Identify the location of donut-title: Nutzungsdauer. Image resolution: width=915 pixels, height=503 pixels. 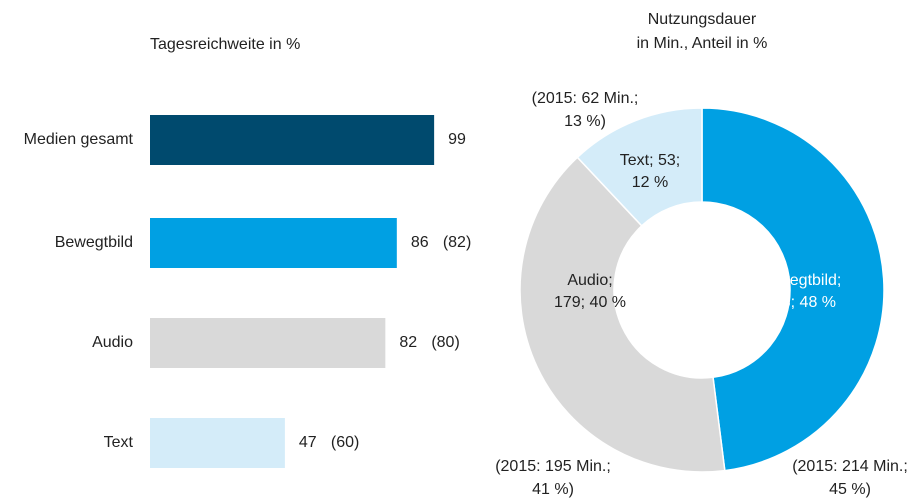
(702, 19).